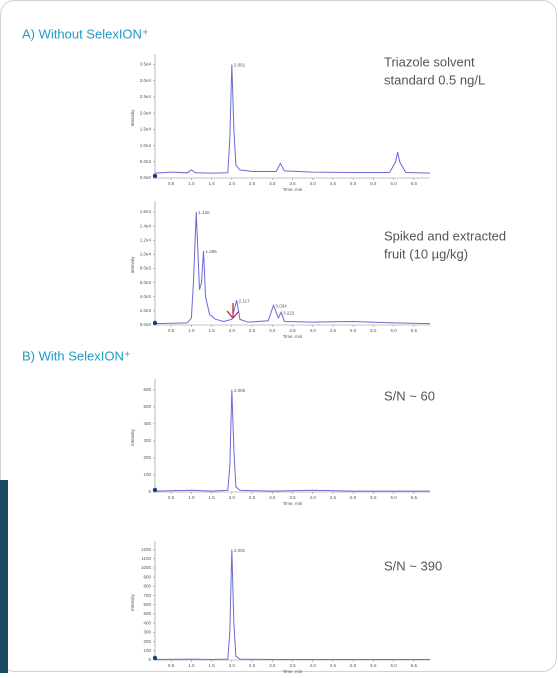 The width and height of the screenshot is (558, 678). Describe the element at coordinates (146, 268) in the screenshot. I see `y-tick-label: 8.0e3` at that location.